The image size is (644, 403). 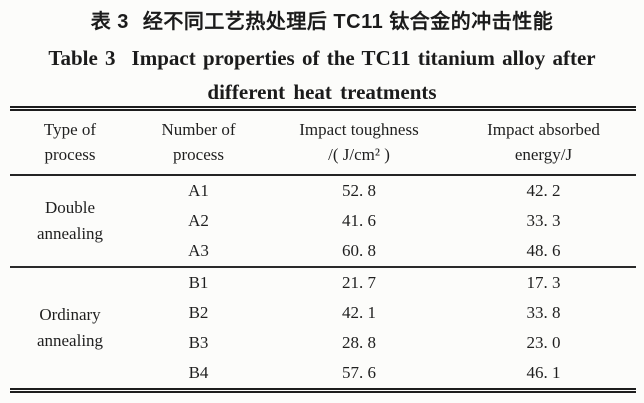 I want to click on cell-energy: 17. 3, so click(x=543, y=282).